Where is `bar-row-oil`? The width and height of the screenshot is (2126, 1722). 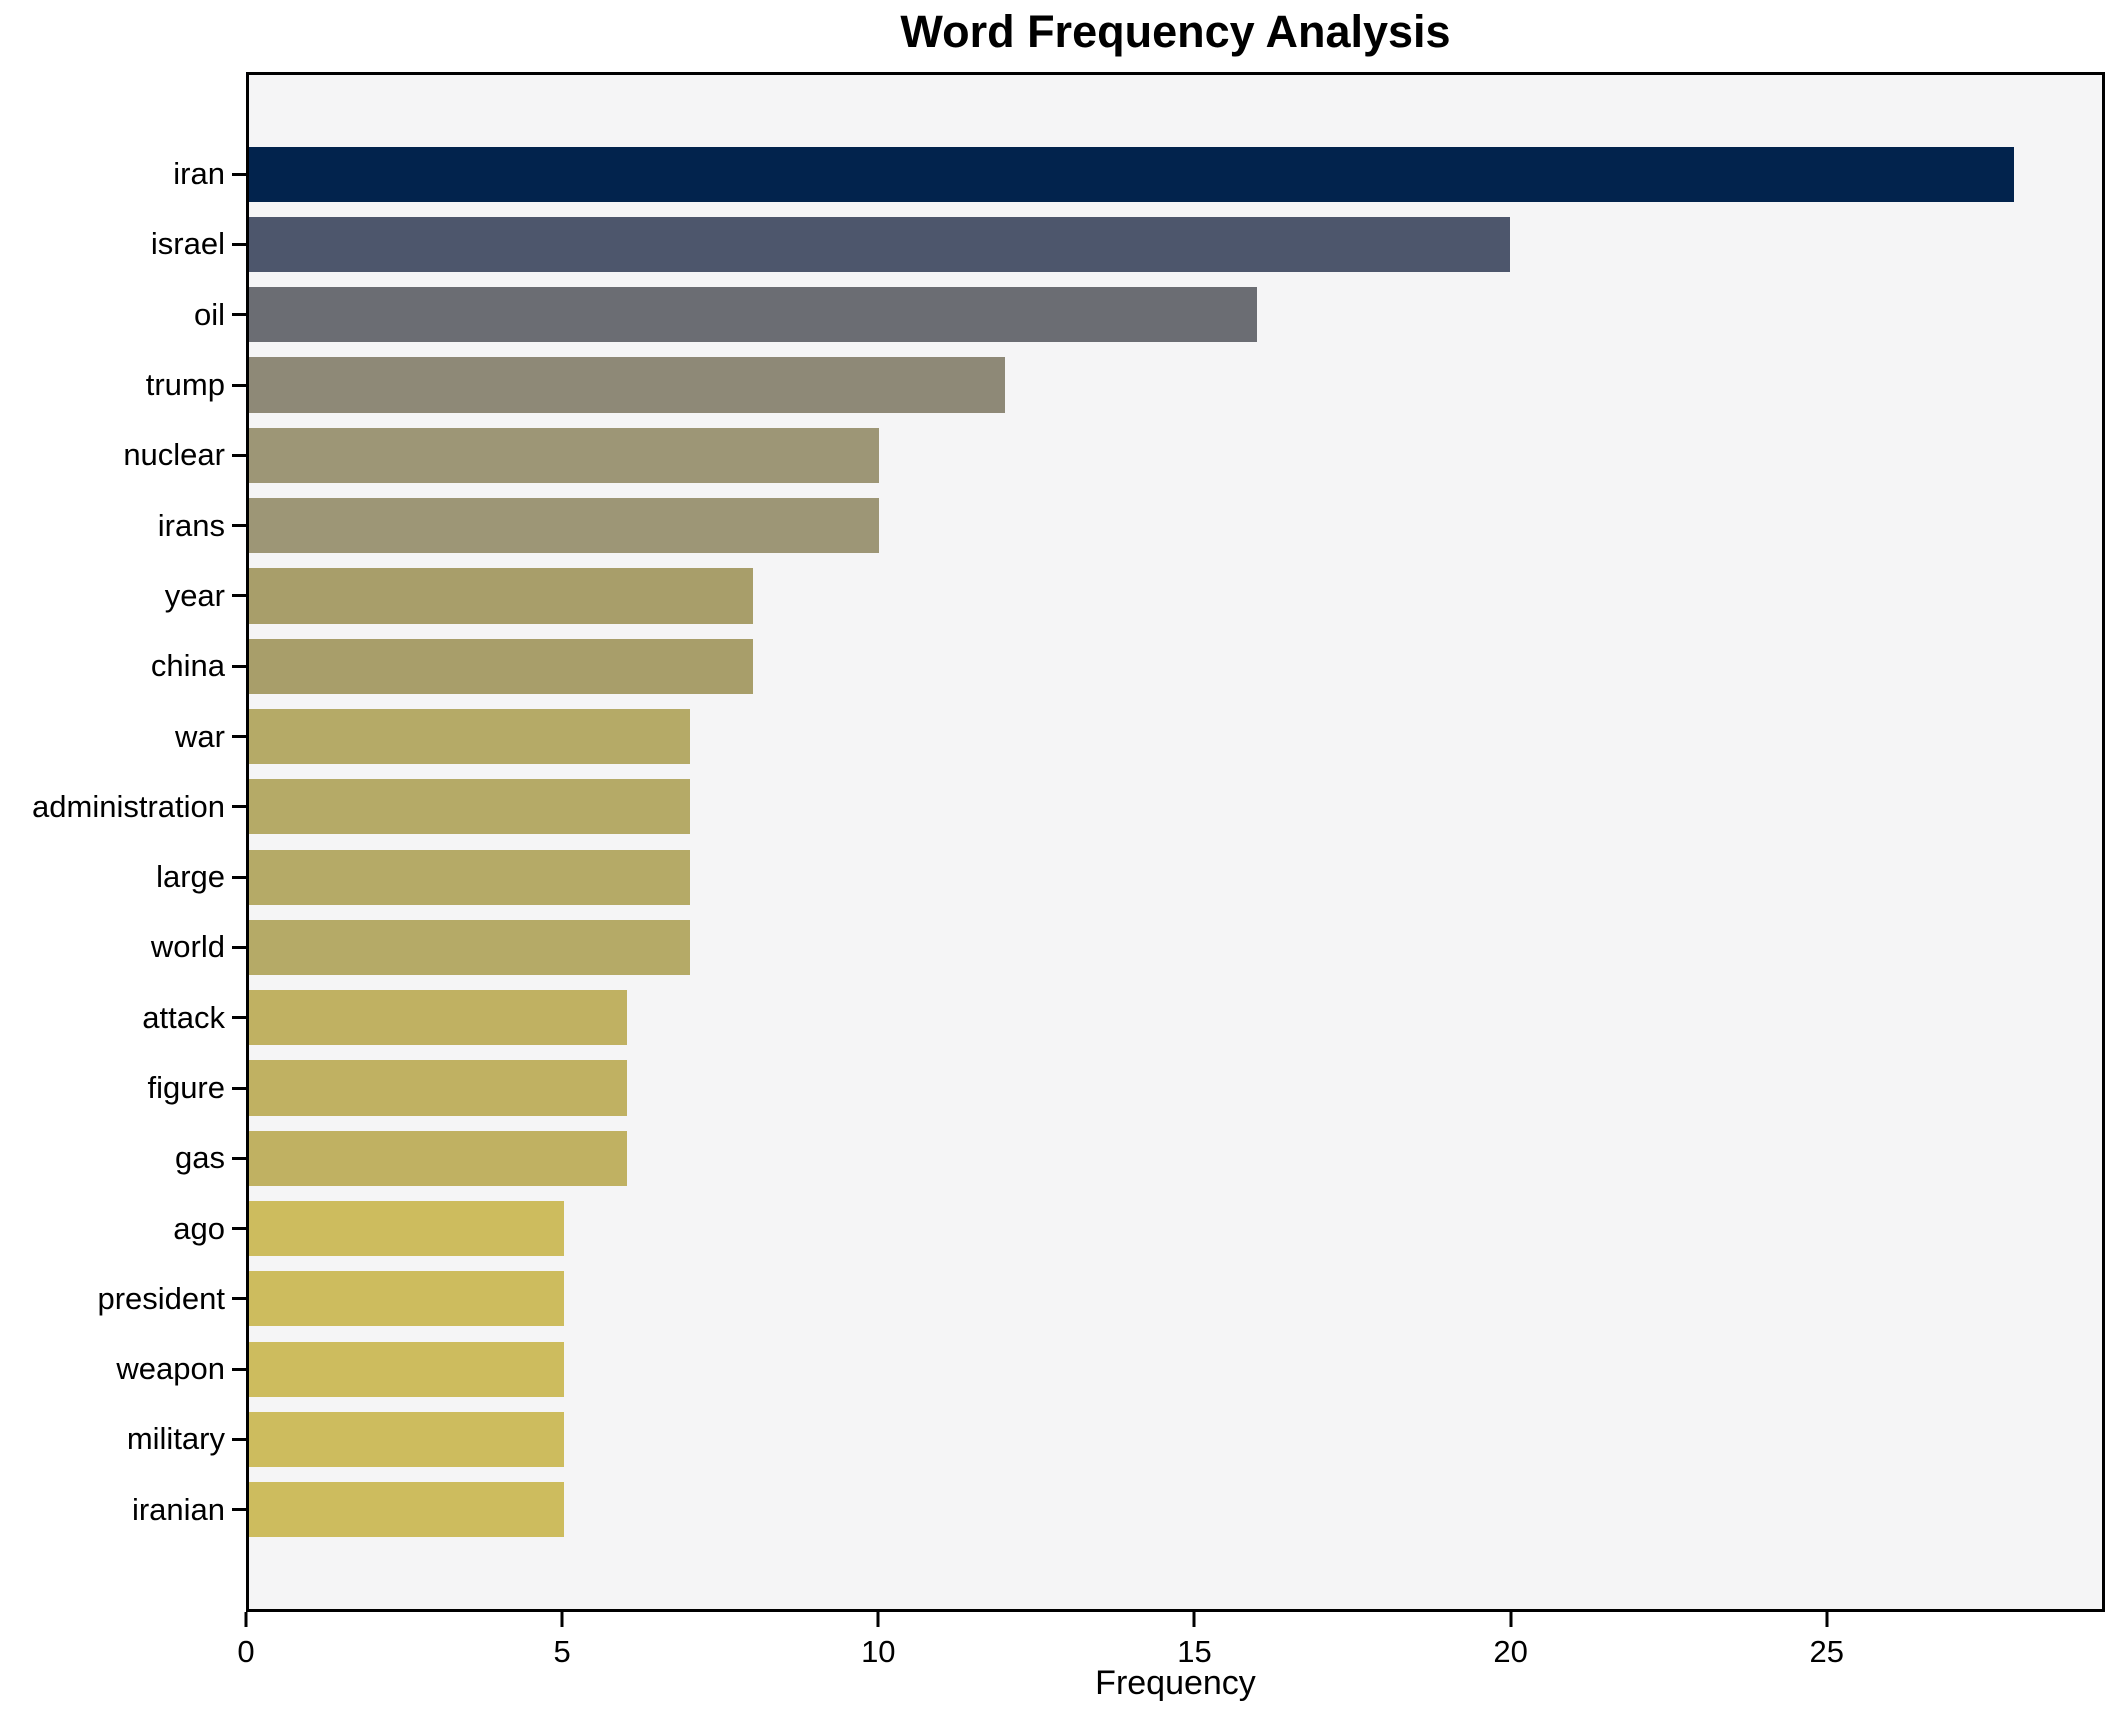
bar-row-oil is located at coordinates (1175, 315).